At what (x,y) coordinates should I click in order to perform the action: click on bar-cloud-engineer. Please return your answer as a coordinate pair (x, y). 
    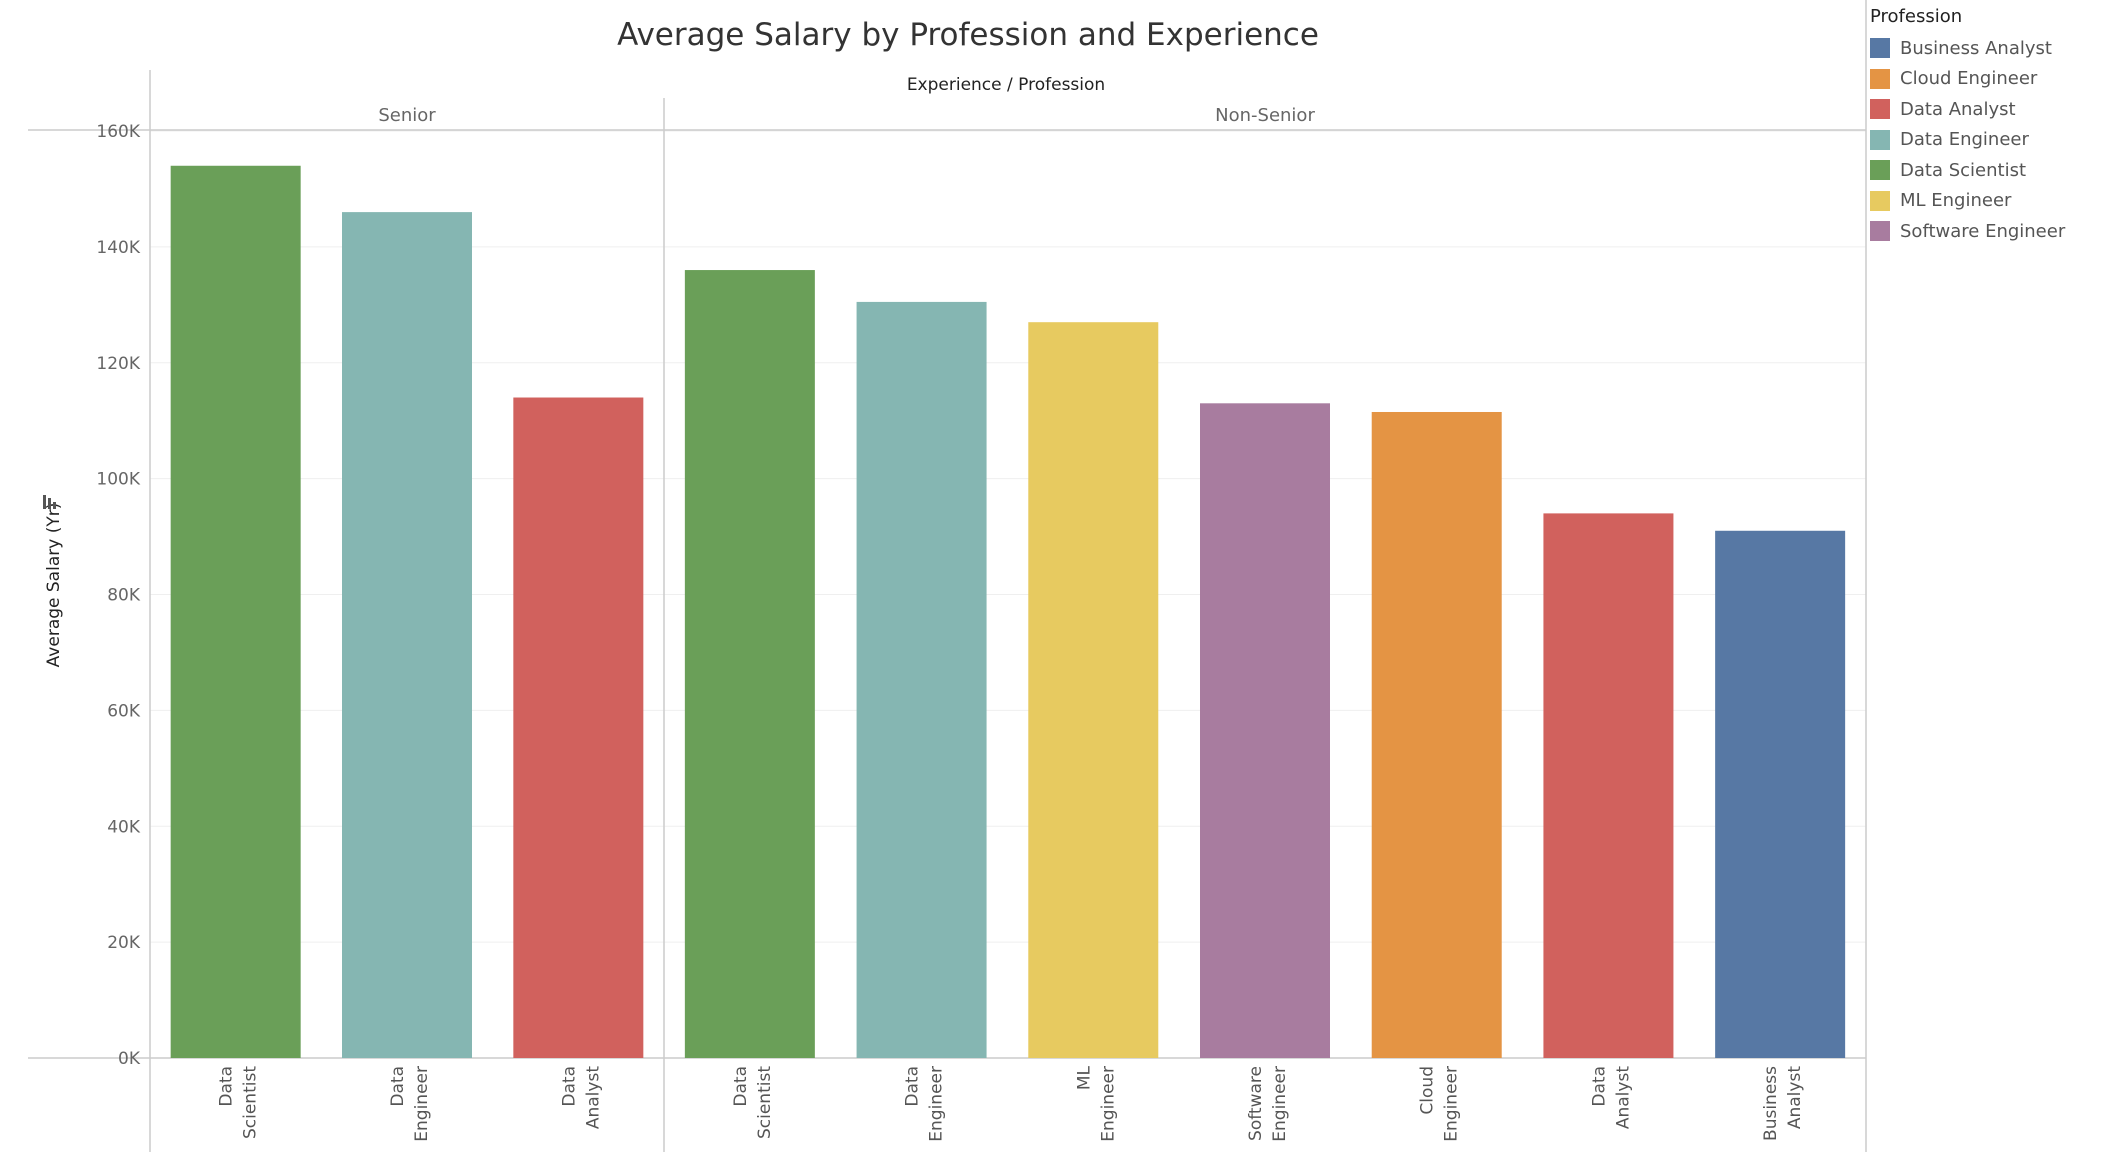
    Looking at the image, I should click on (1436, 734).